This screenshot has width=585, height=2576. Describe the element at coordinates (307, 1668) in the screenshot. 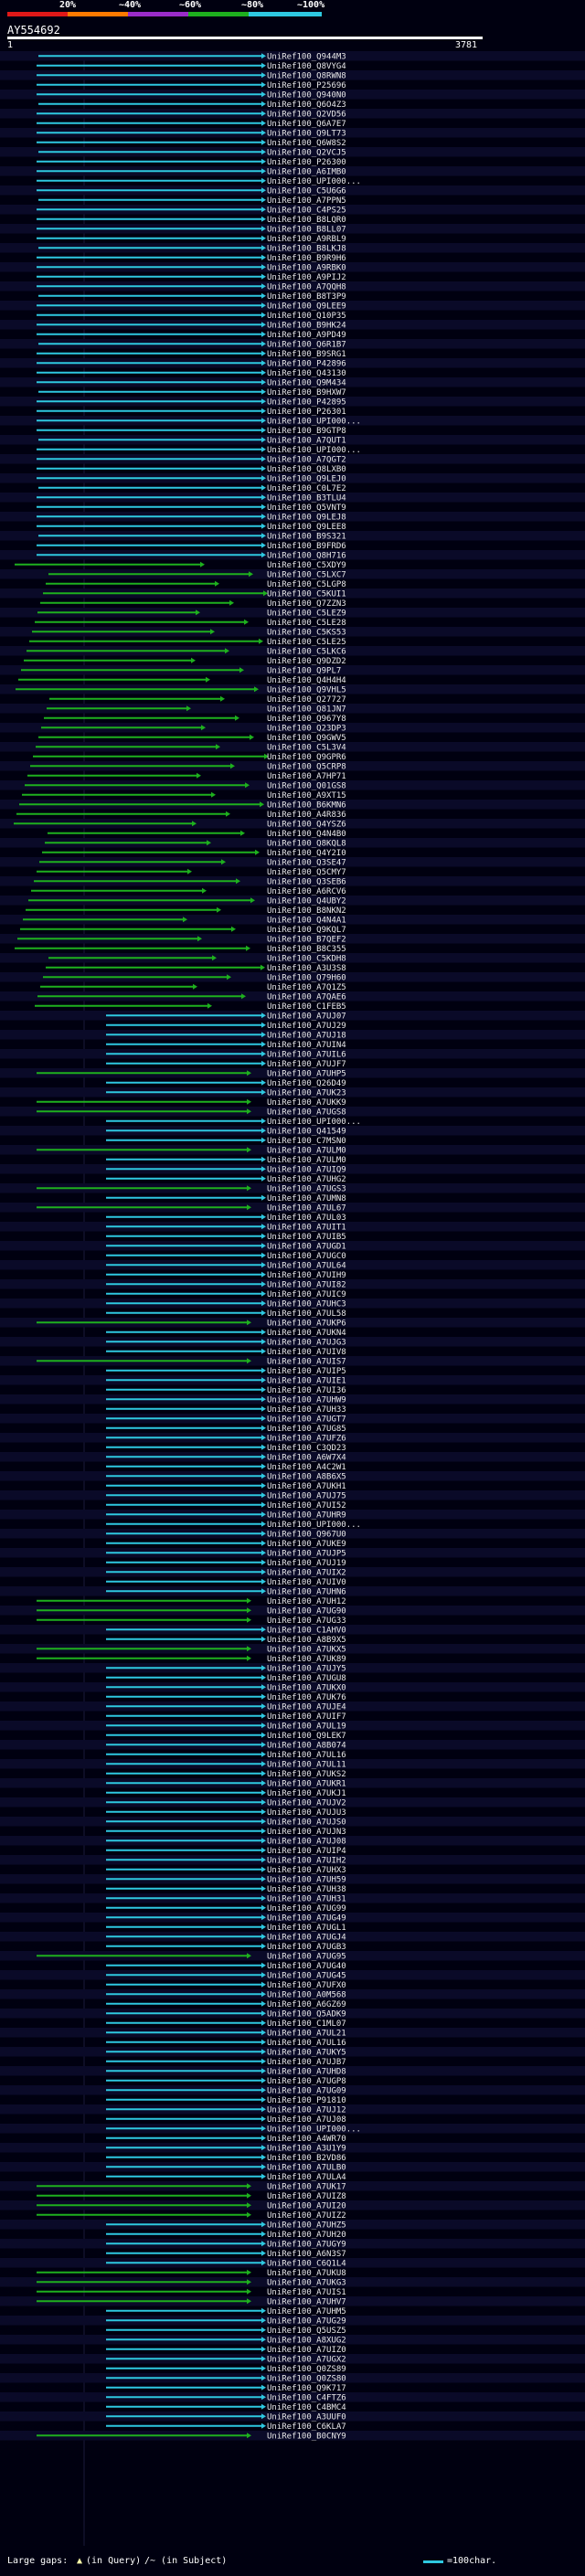

I see `hit-id-label: UniRef100_A7UJY5` at that location.